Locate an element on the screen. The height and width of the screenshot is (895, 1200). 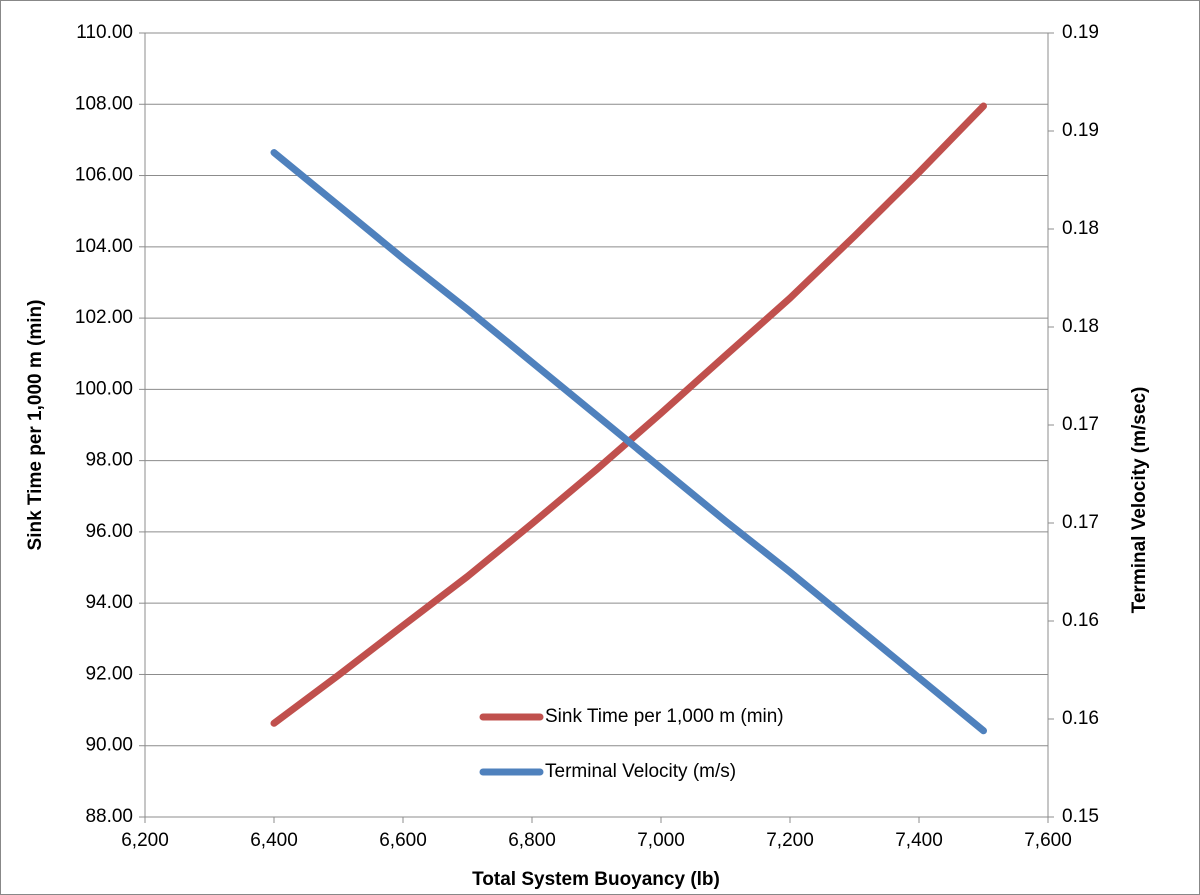
y-tick-label: 106.00 is located at coordinates (104, 175).